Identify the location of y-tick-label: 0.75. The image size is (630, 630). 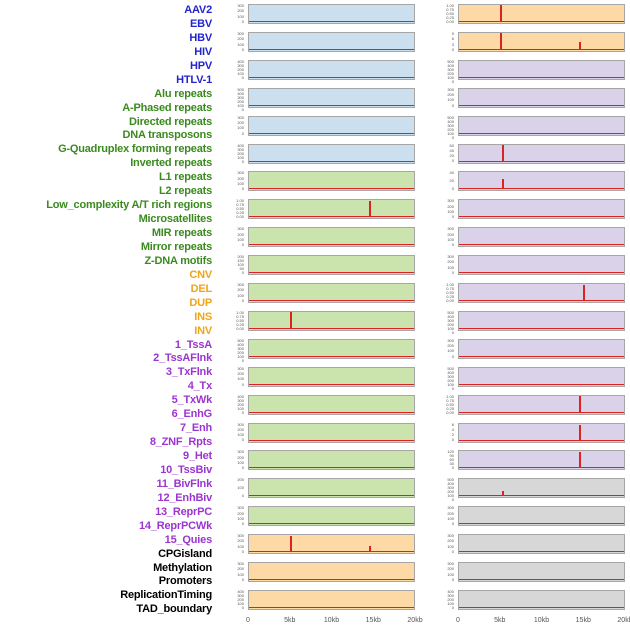
(450, 288).